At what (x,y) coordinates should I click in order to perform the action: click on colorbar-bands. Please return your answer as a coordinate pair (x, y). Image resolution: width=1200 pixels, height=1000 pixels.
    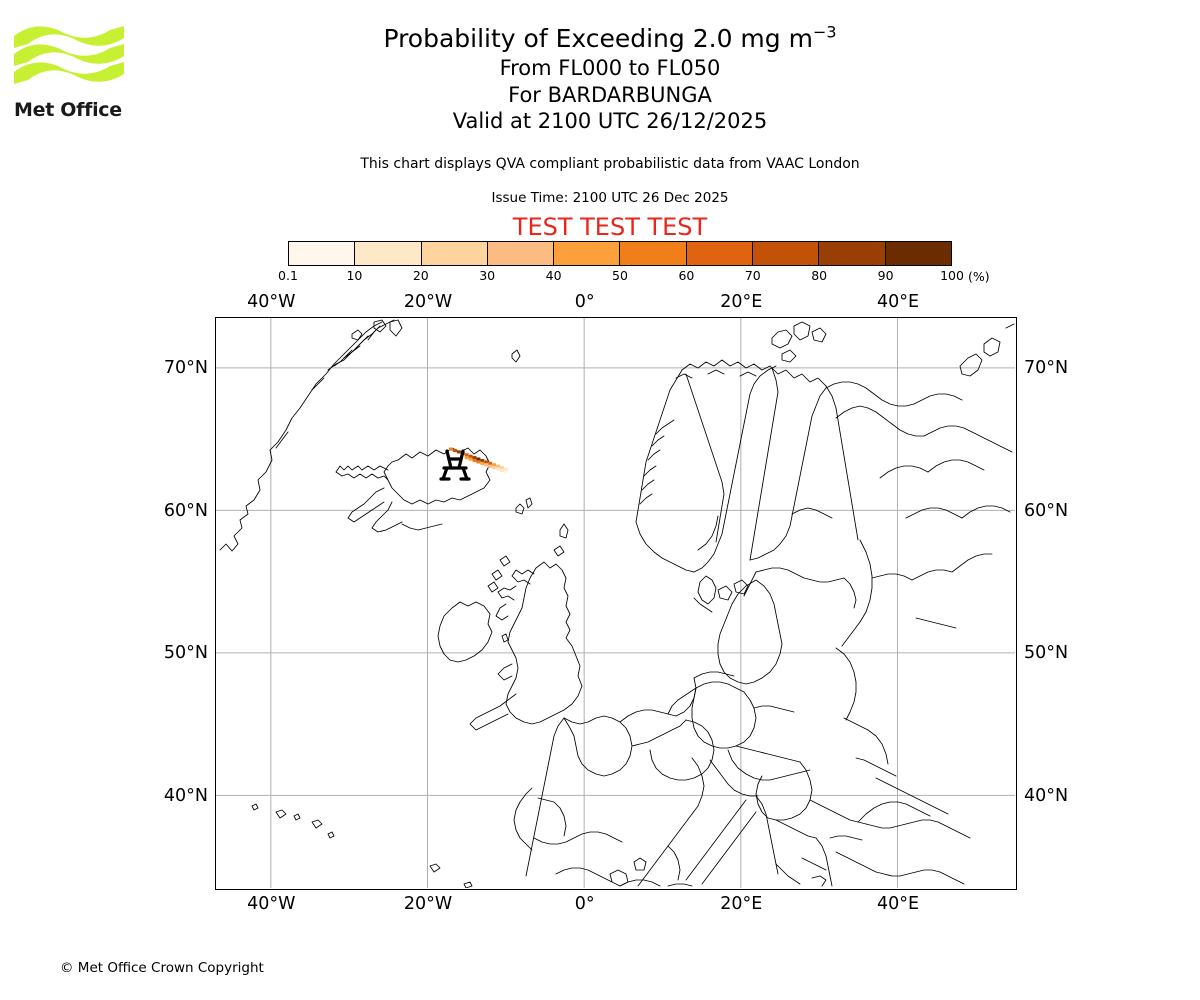
    Looking at the image, I should click on (620, 253).